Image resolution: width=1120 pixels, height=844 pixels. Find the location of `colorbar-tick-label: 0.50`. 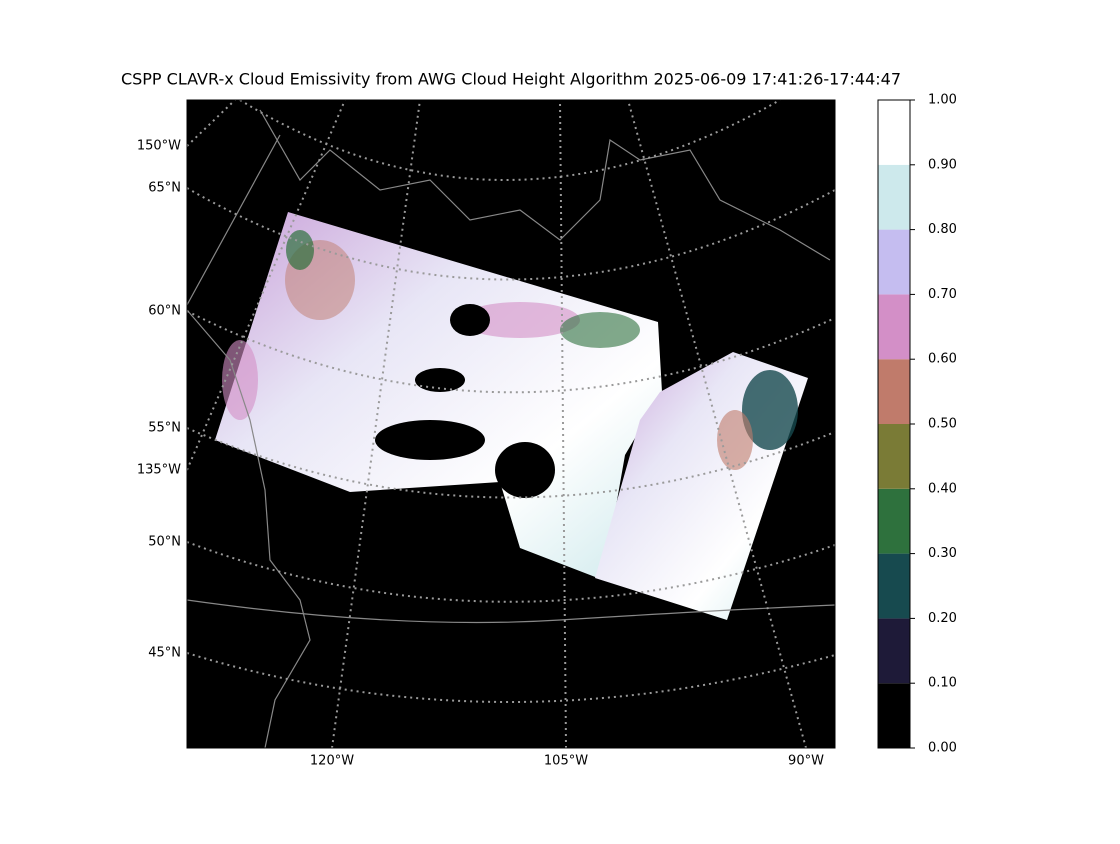

colorbar-tick-label: 0.50 is located at coordinates (942, 424).